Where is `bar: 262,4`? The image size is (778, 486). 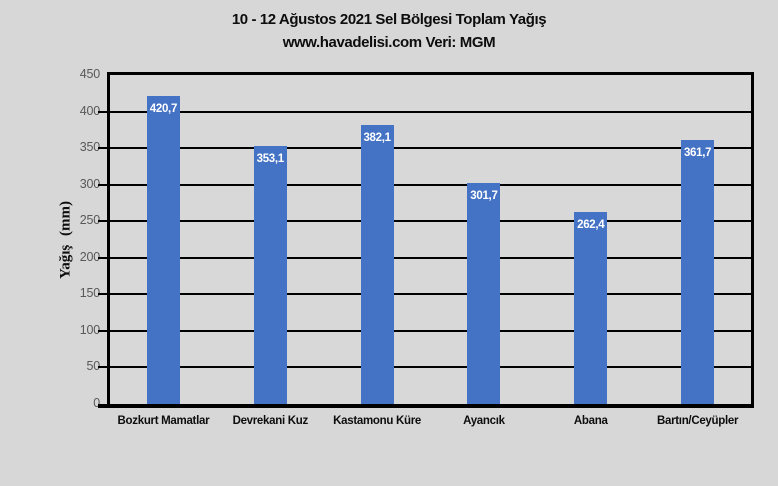 bar: 262,4 is located at coordinates (591, 308).